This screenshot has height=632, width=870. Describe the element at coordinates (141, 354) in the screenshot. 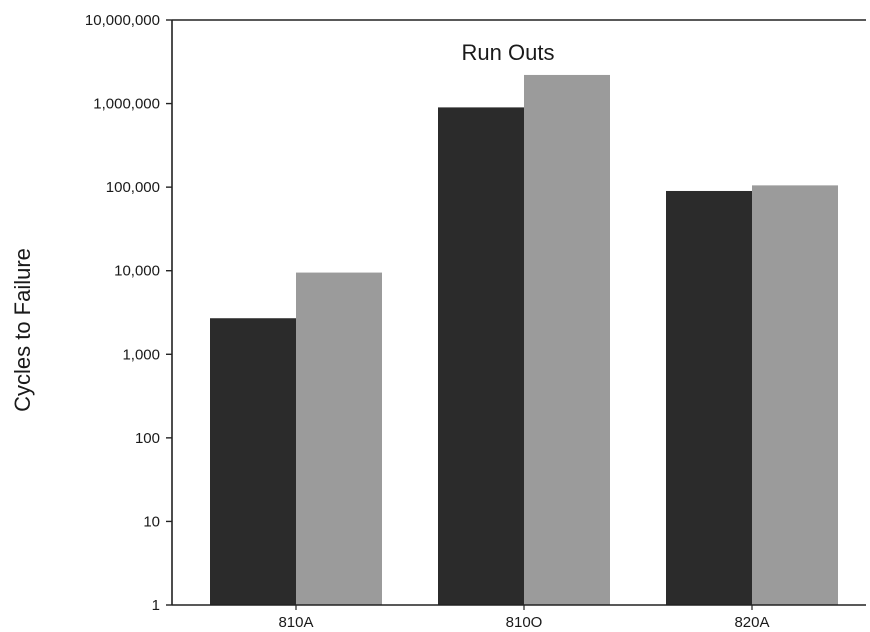

I see `y-tick-label: 1,000` at that location.